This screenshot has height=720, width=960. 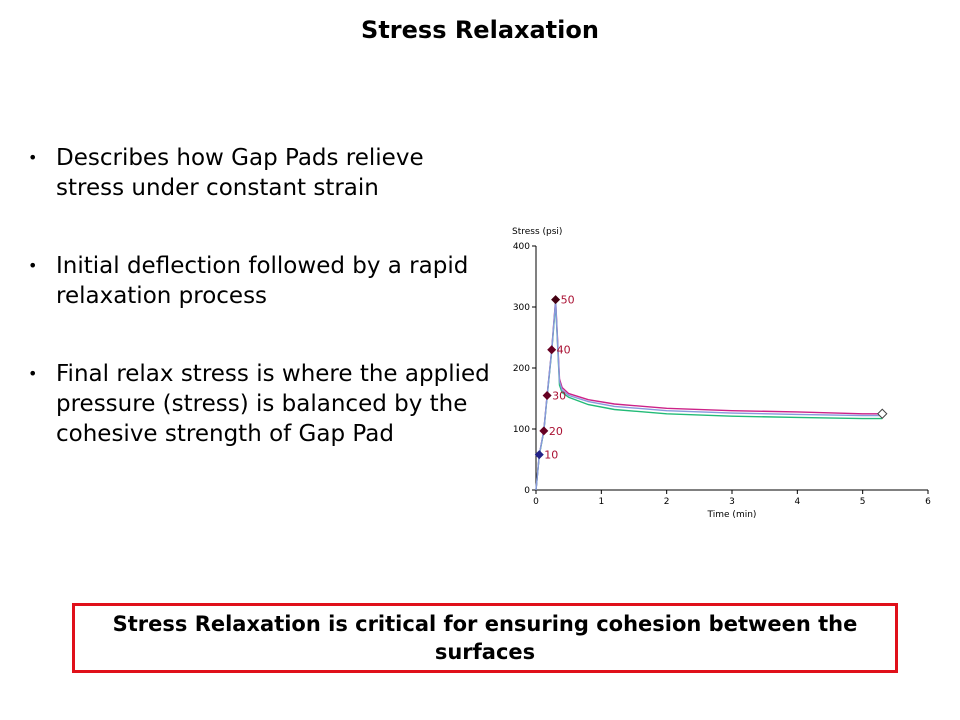 I want to click on data-point-label: 30, so click(x=559, y=395).